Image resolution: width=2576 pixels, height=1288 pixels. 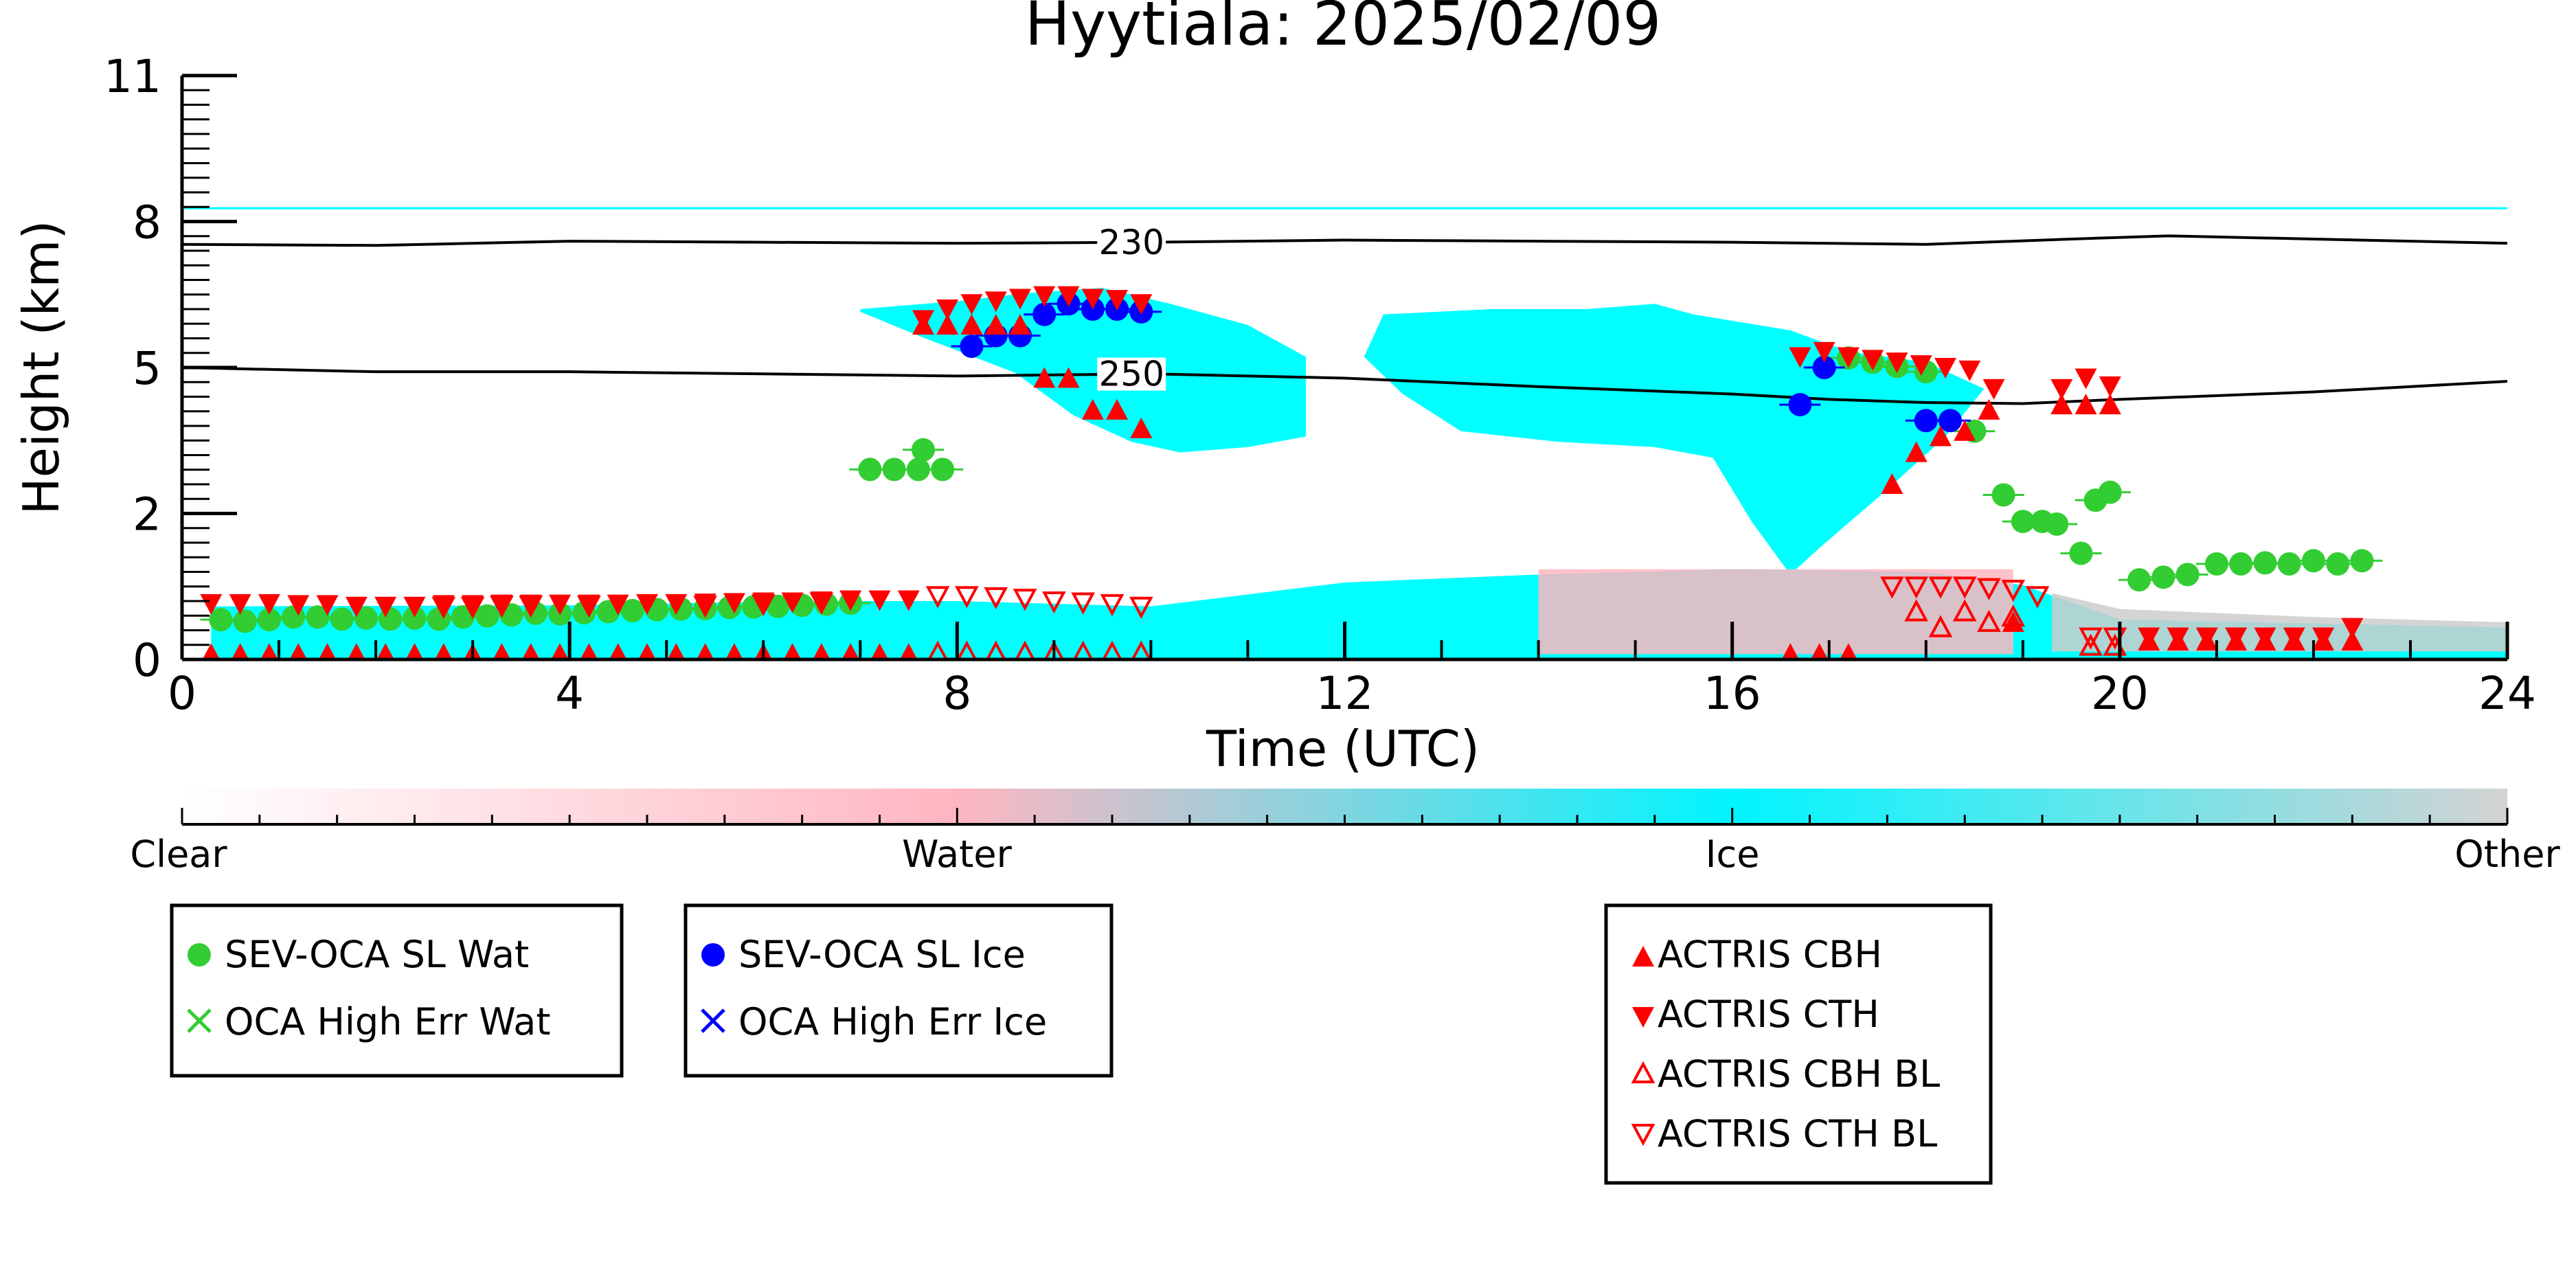 What do you see at coordinates (132, 76) in the screenshot?
I see `y-tick-label: 11` at bounding box center [132, 76].